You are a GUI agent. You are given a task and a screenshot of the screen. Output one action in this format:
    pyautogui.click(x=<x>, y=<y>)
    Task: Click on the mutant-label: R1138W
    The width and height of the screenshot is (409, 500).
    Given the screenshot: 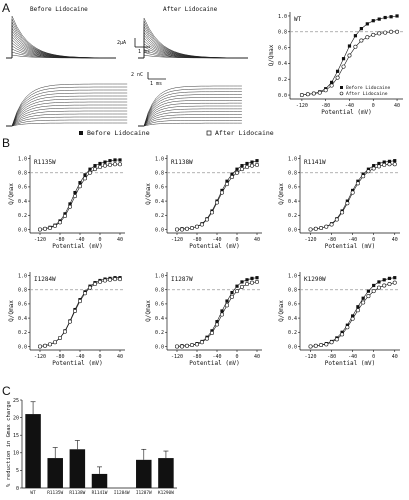 What is the action you would take?
    pyautogui.click(x=182, y=162)
    